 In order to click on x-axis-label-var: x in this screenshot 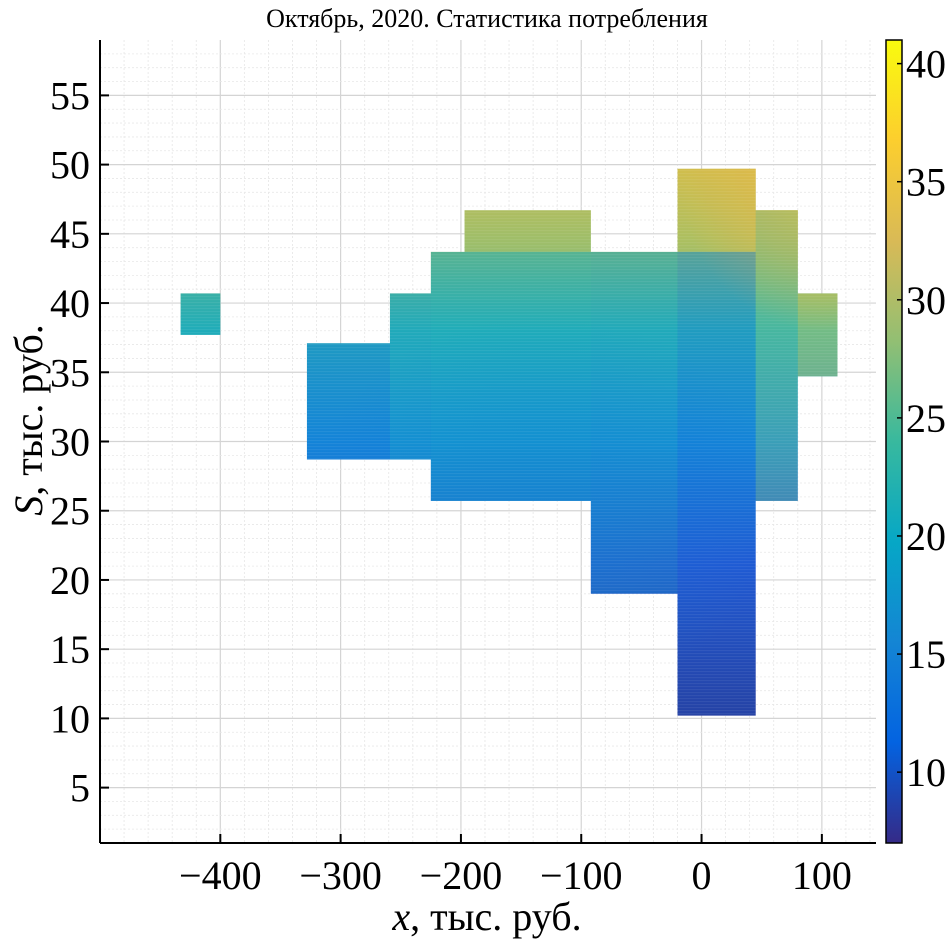, I will do `click(400, 916)`.